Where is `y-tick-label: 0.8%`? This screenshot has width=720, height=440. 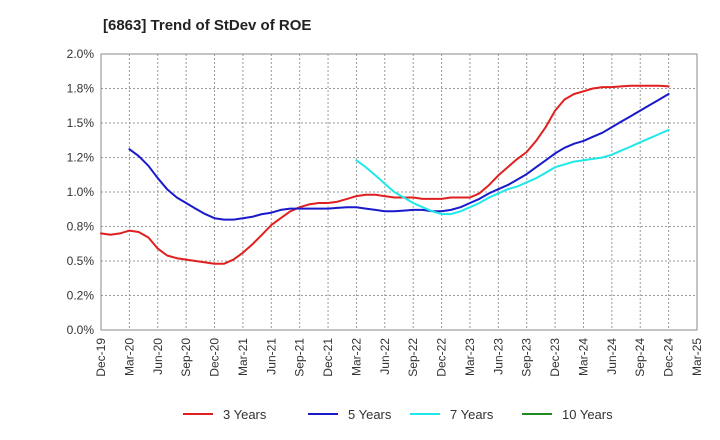 y-tick-label: 0.8% is located at coordinates (81, 227).